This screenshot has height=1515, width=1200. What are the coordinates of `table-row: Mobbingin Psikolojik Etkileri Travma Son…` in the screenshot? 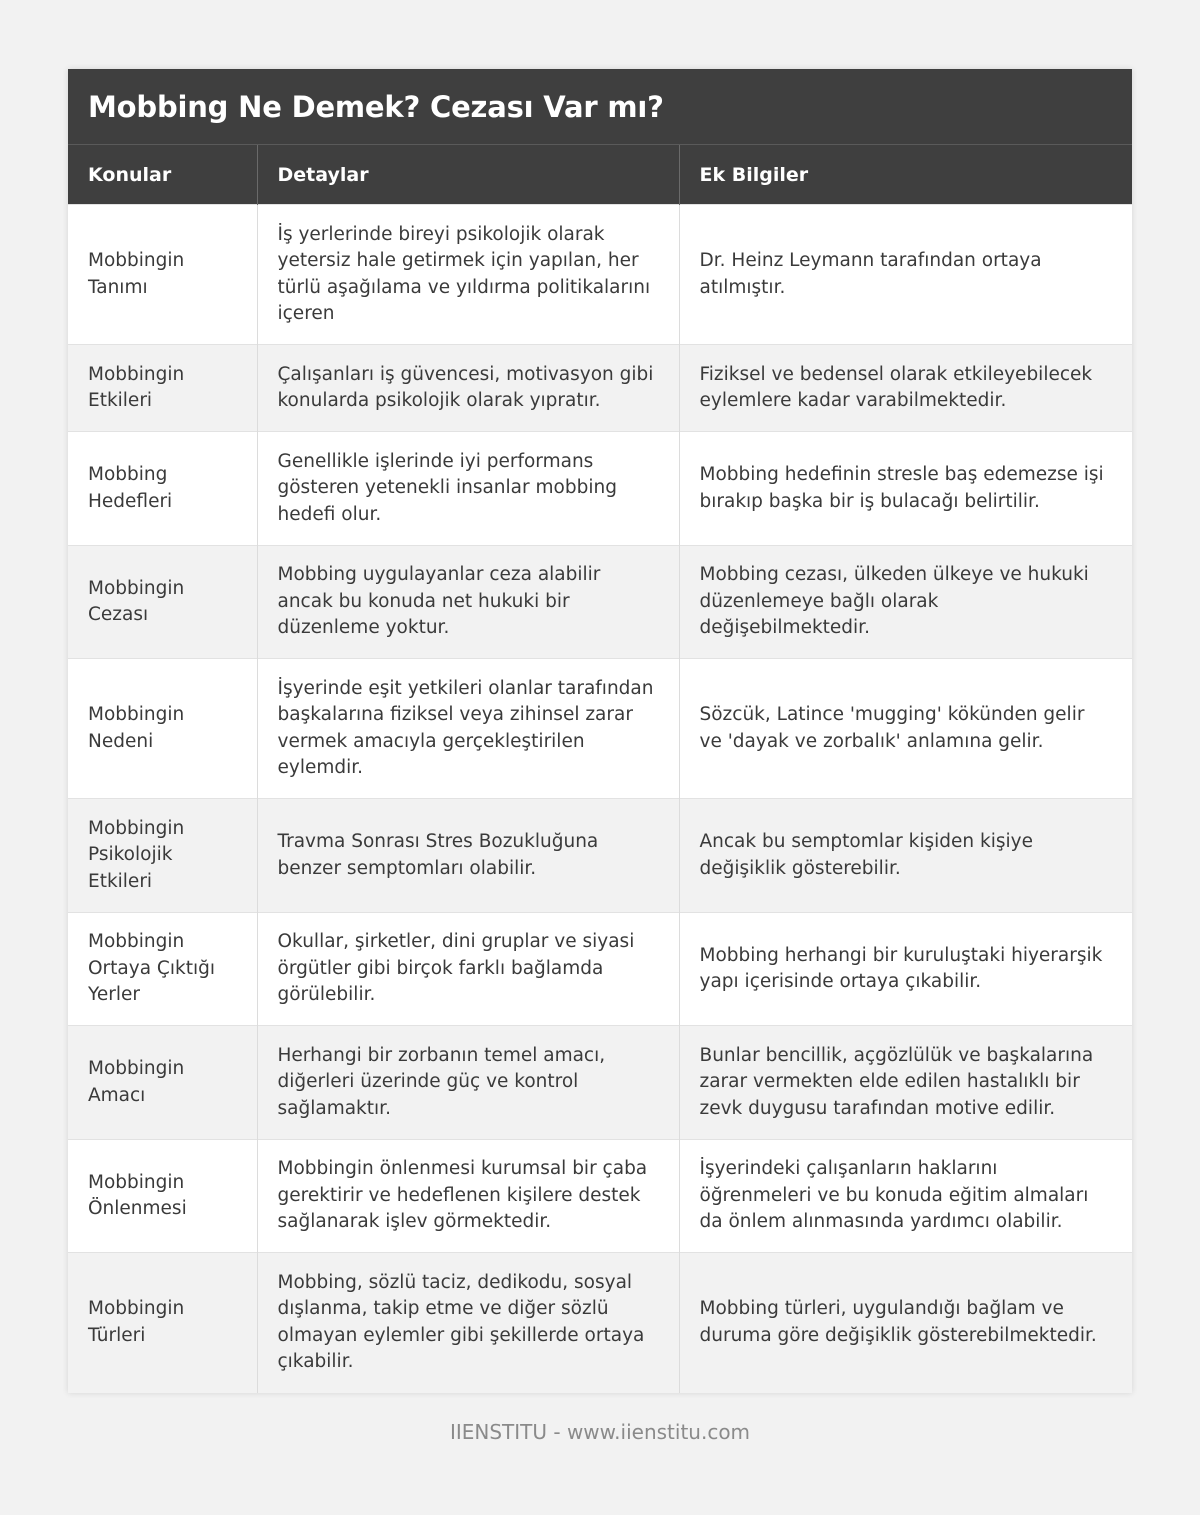 It's located at (600, 855).